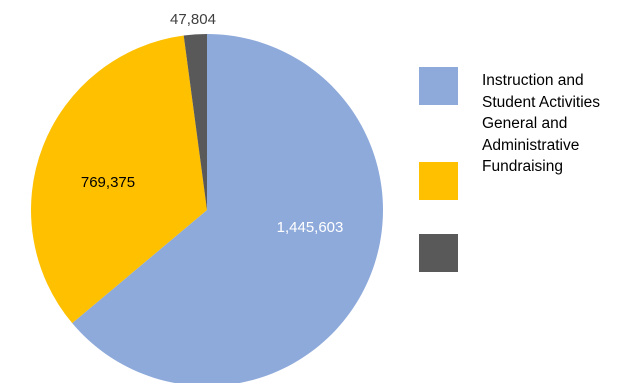  I want to click on legend-line-5: Fundraising, so click(522, 166).